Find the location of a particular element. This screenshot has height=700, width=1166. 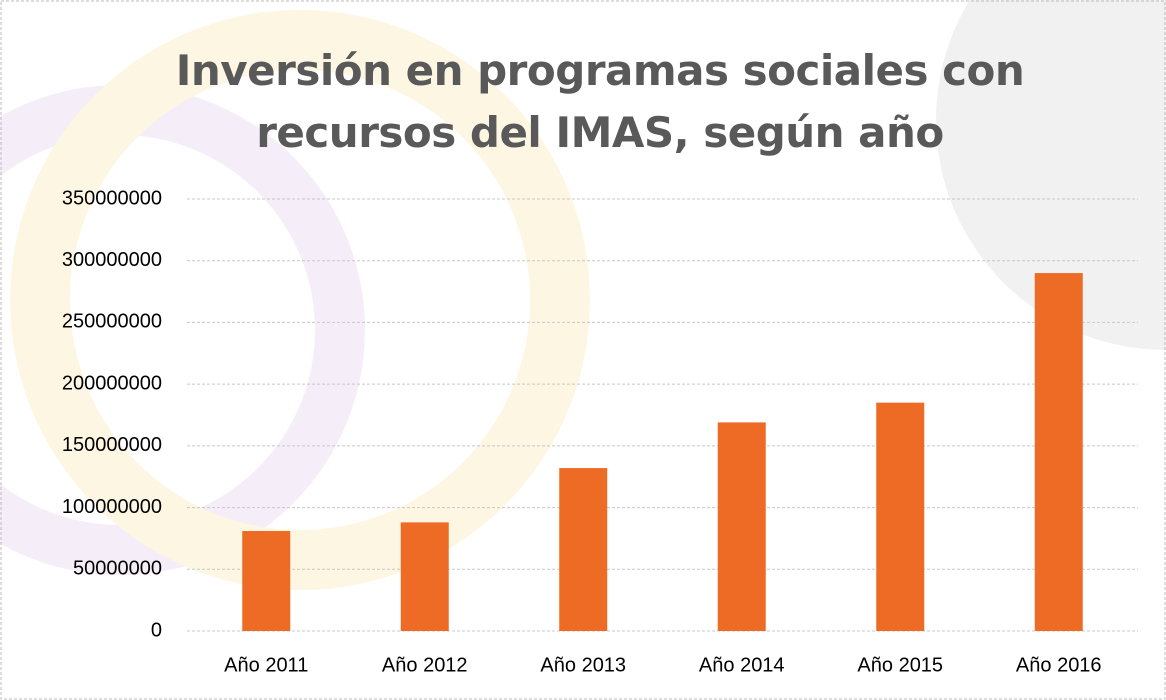

y-tick-label: 300000000 is located at coordinates (112, 260).